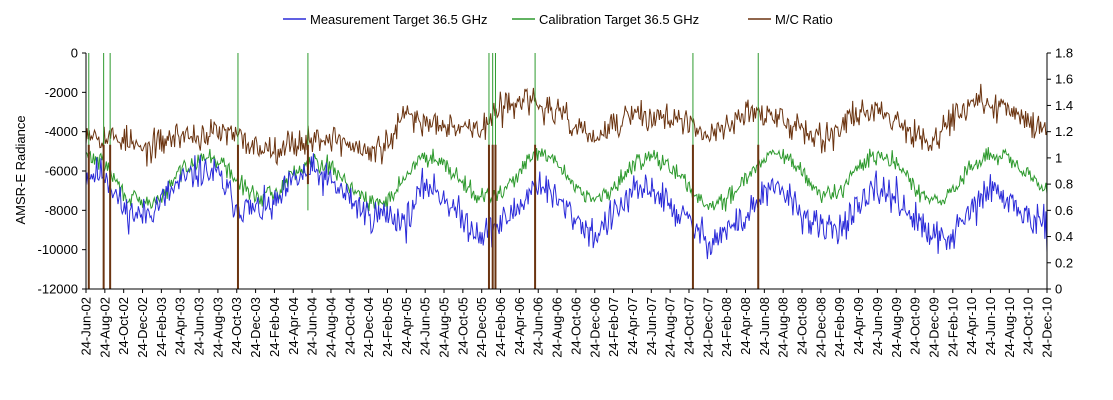  Describe the element at coordinates (387, 327) in the screenshot. I see `x-tick-label: 24-Feb-05` at that location.